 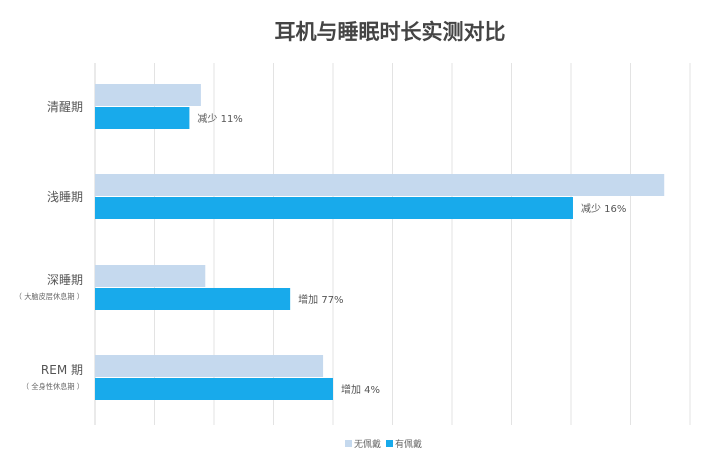 I want to click on bar-annotation: 增加 77%, so click(x=320, y=299).